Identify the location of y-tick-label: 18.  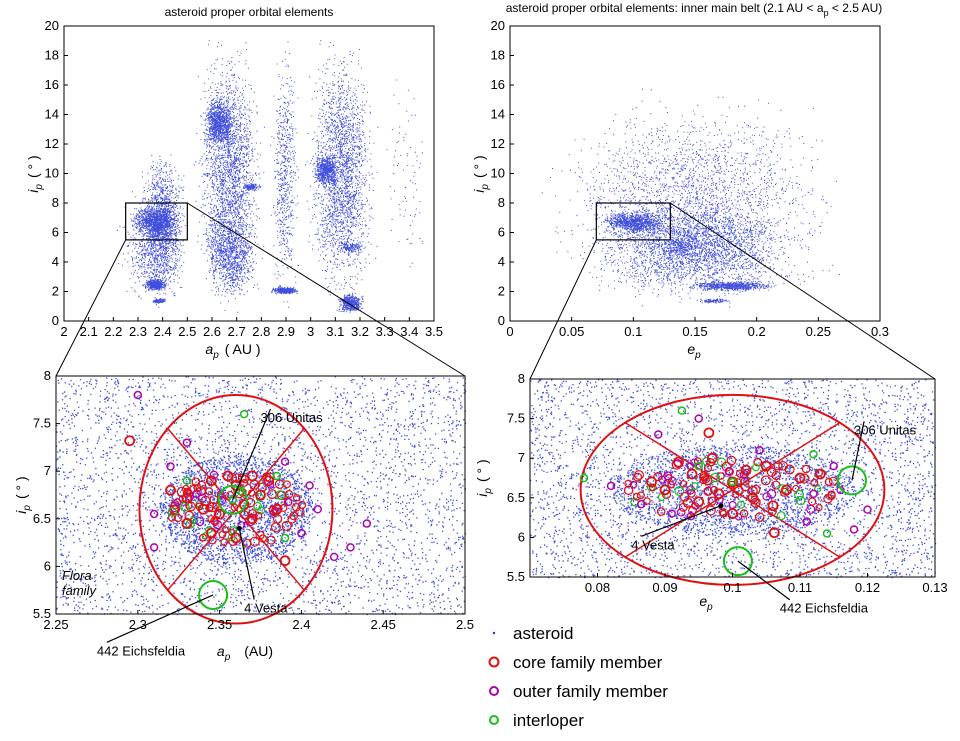
(52, 55).